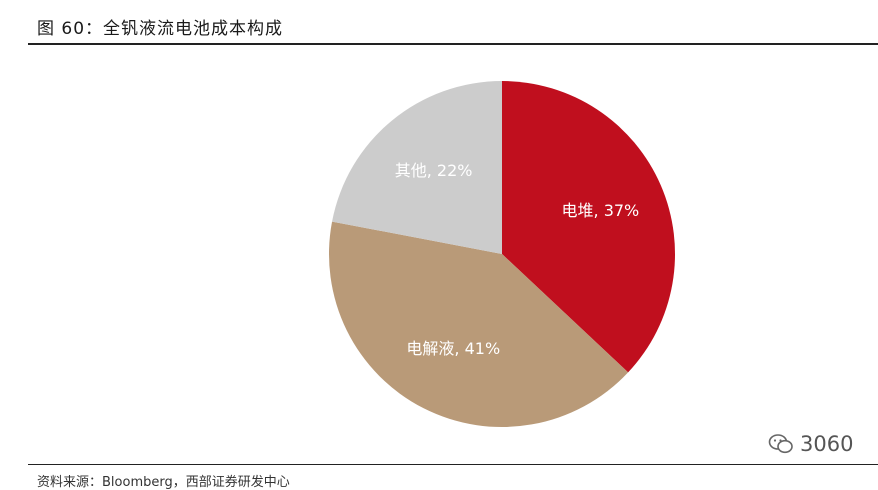 The width and height of the screenshot is (878, 490). What do you see at coordinates (601, 210) in the screenshot?
I see `slice-label-1: 电堆, 37%` at bounding box center [601, 210].